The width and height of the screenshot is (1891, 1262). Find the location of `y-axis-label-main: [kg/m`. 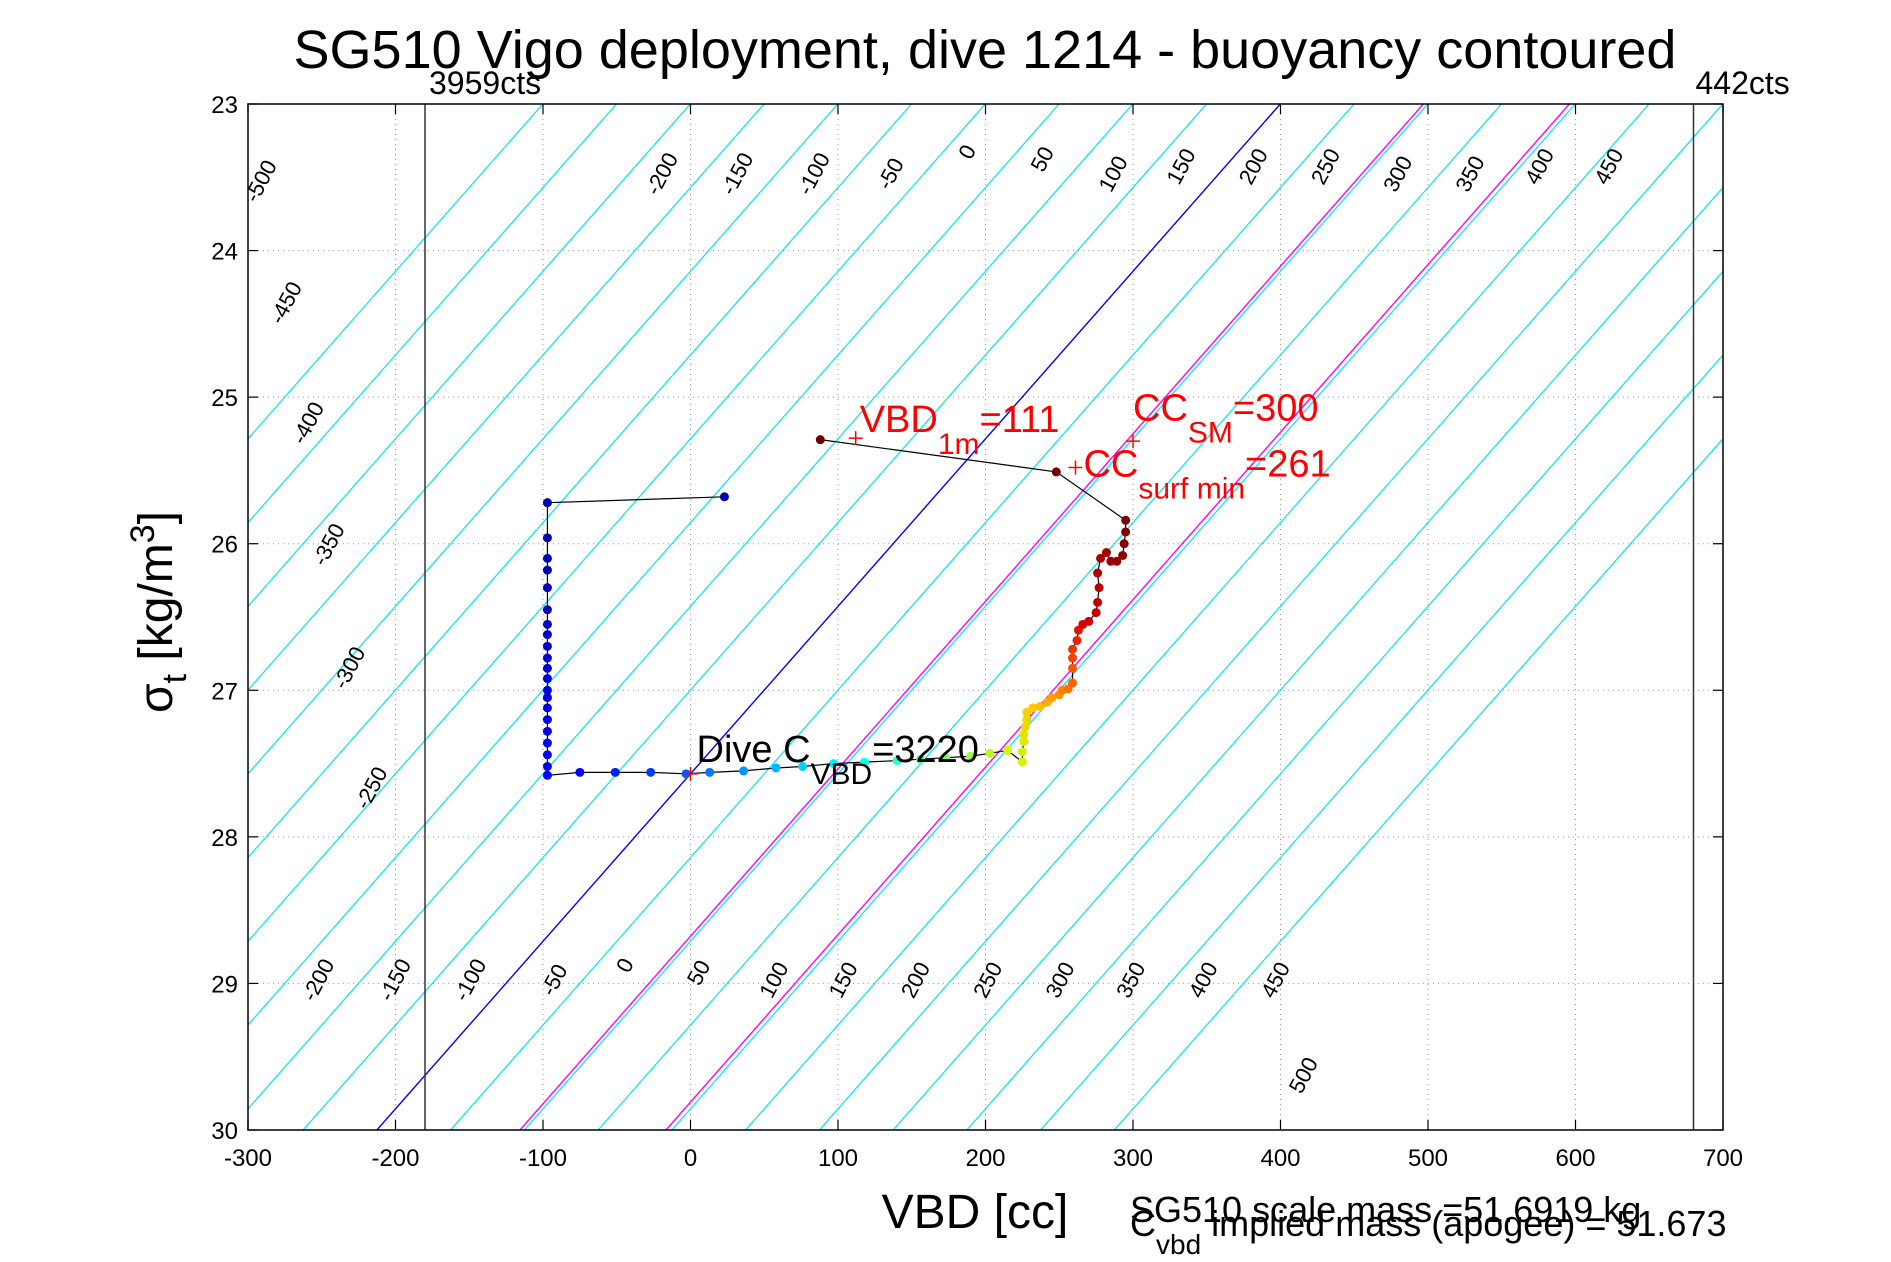

y-axis-label-main: [kg/m is located at coordinates (156, 608).